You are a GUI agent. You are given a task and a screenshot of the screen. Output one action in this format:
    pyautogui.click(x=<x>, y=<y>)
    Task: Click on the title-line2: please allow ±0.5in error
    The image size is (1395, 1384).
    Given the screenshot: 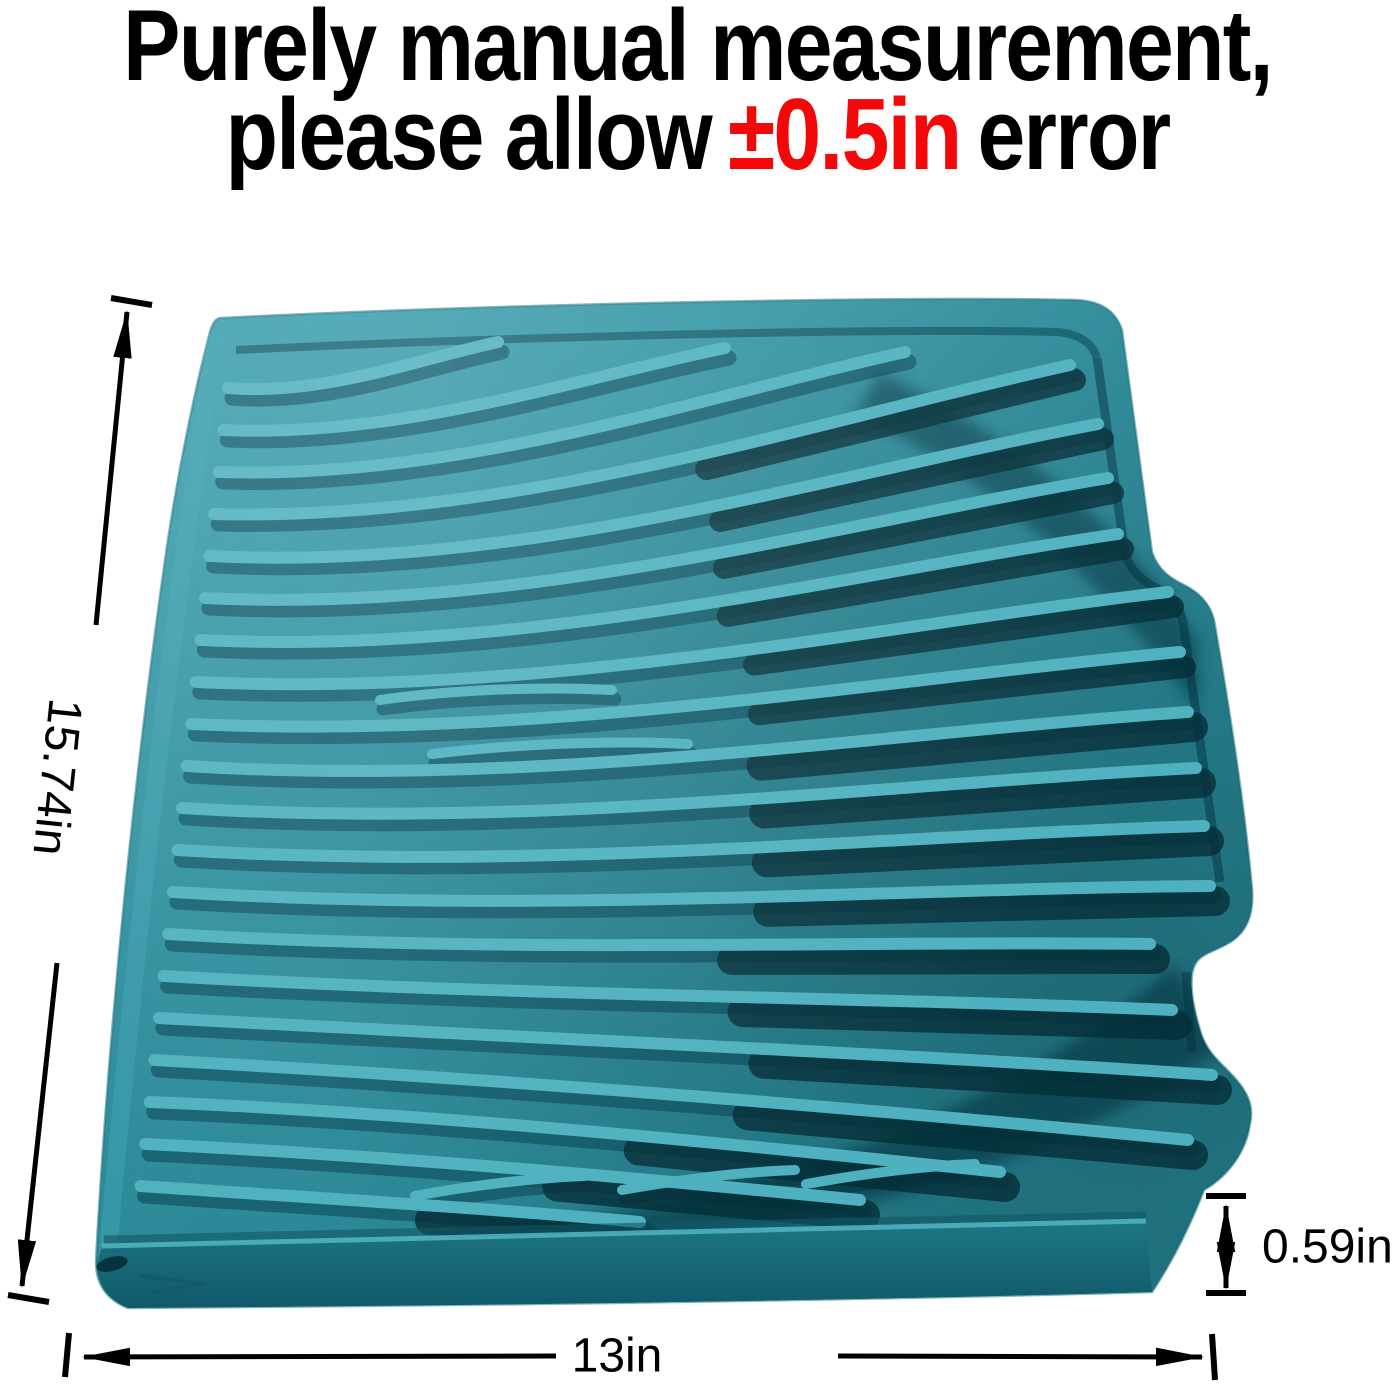 What is the action you would take?
    pyautogui.click(x=698, y=134)
    